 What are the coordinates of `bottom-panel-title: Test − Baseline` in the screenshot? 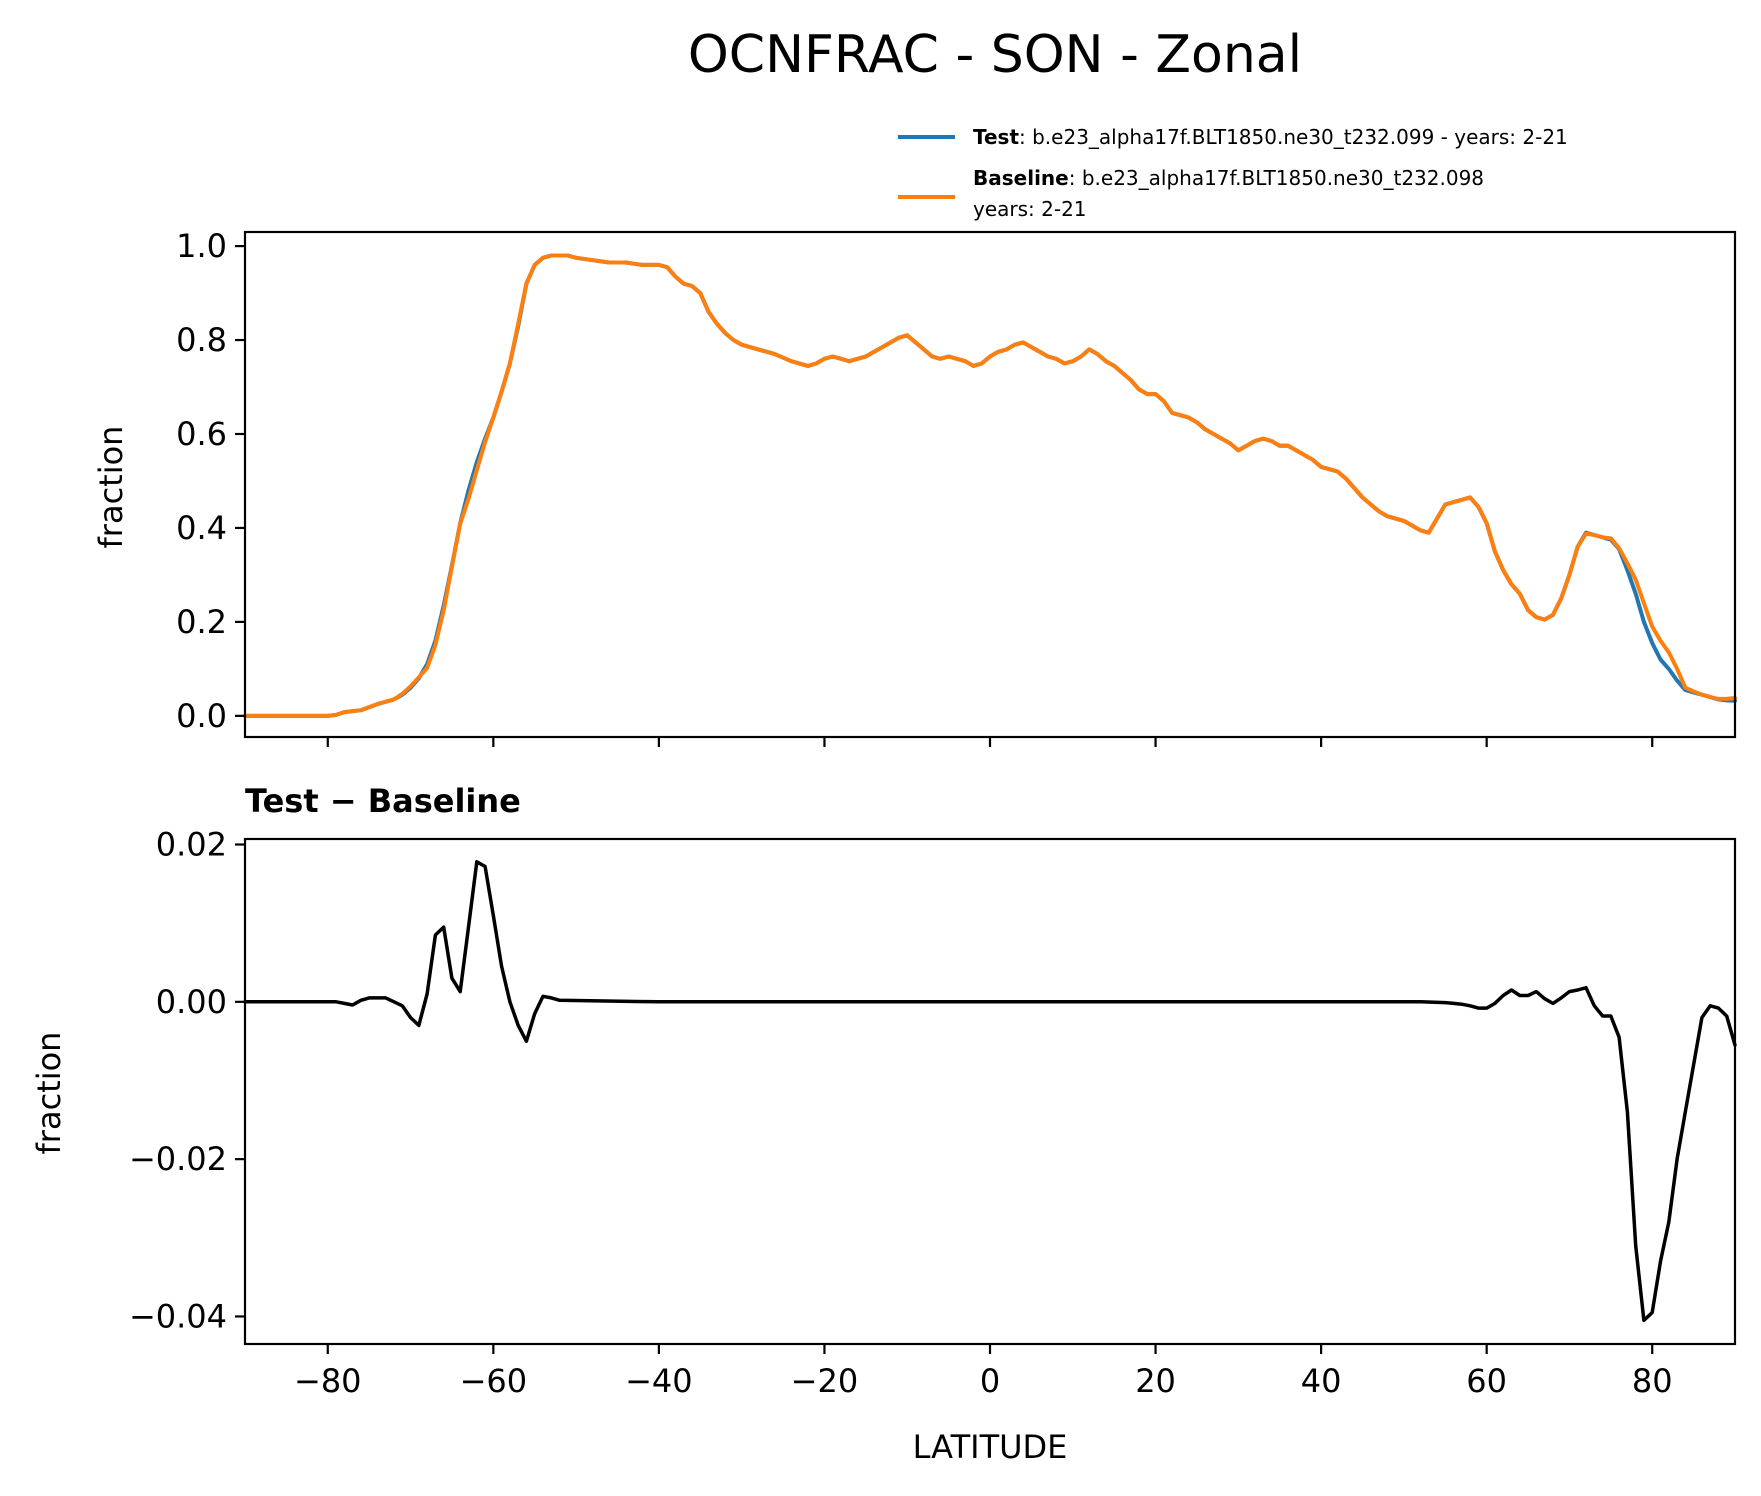 It's located at (383, 801).